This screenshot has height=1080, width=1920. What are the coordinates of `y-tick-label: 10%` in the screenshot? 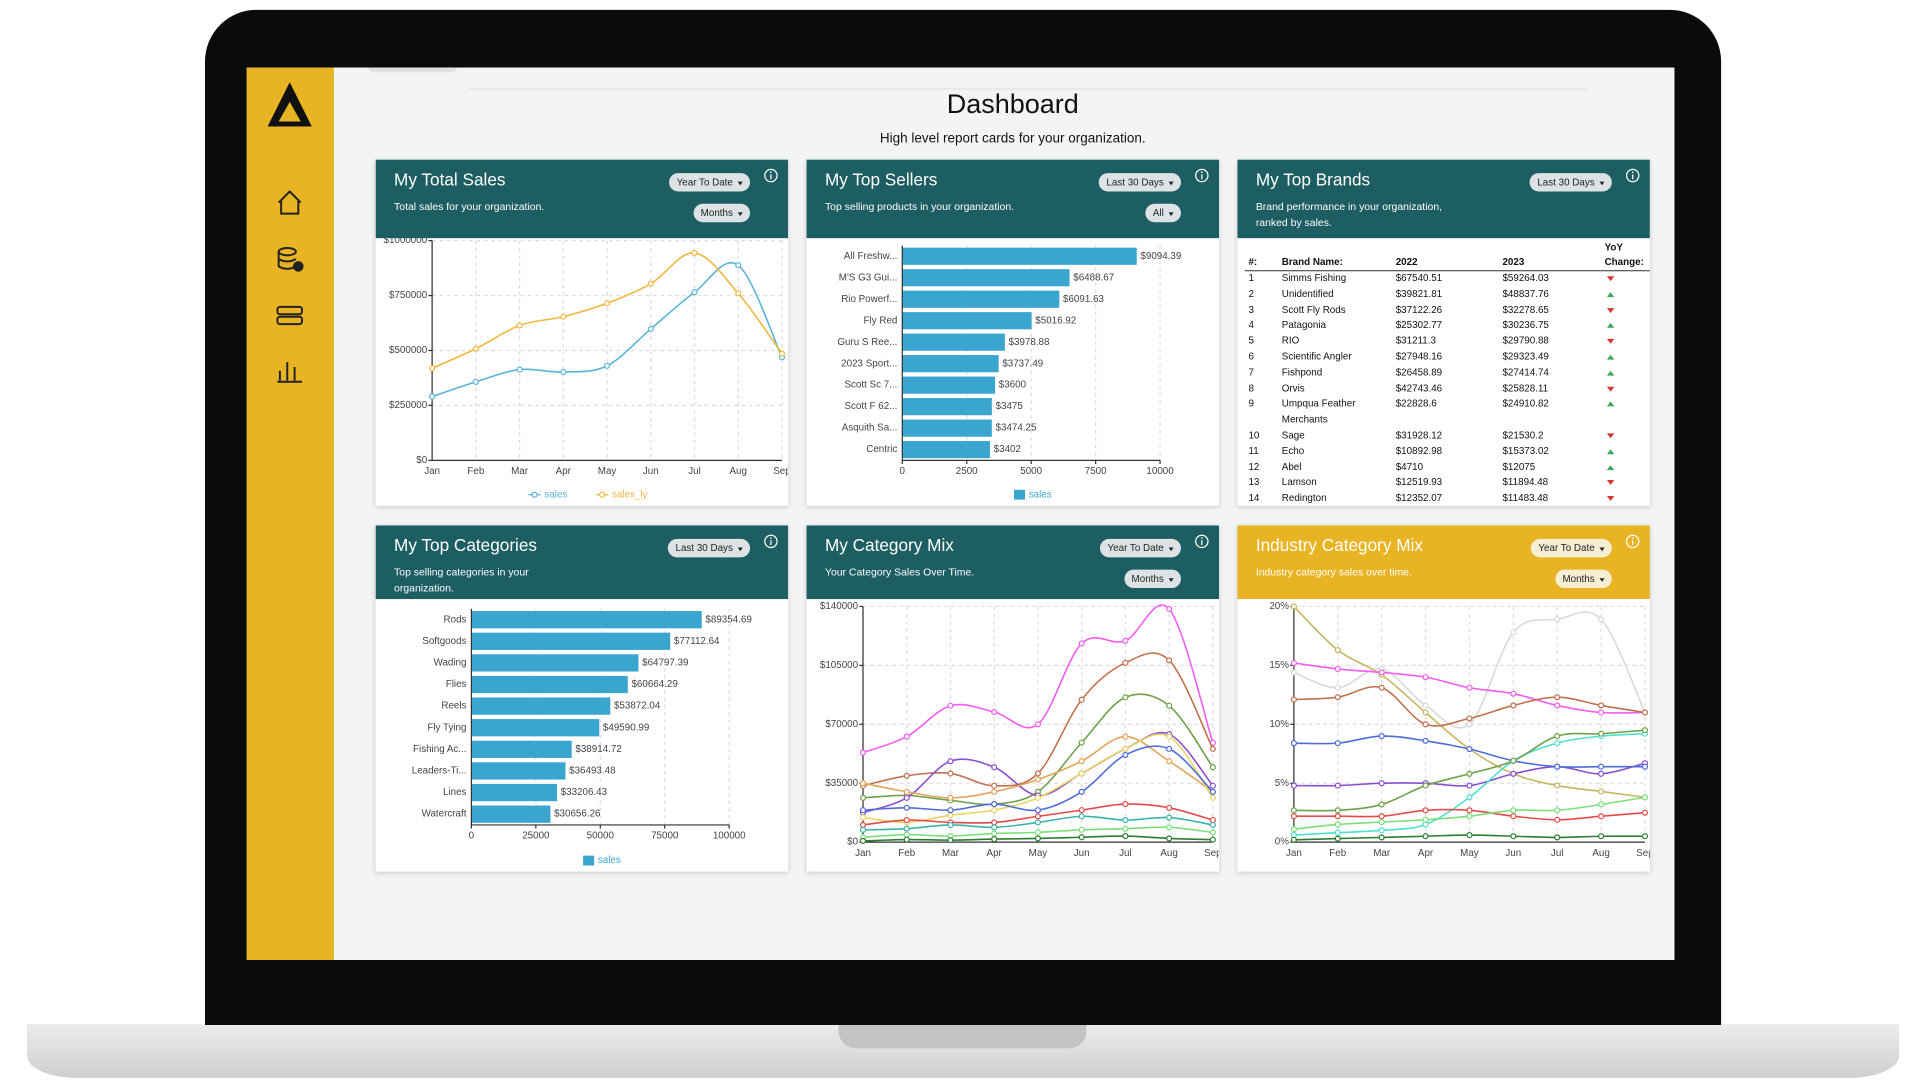 It's located at (1279, 724).